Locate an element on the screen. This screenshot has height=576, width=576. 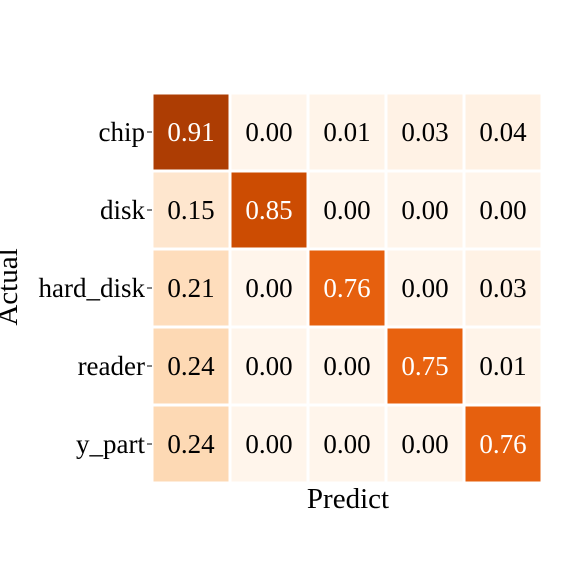
heatmap-cell-r0-c1 is located at coordinates (269, 132).